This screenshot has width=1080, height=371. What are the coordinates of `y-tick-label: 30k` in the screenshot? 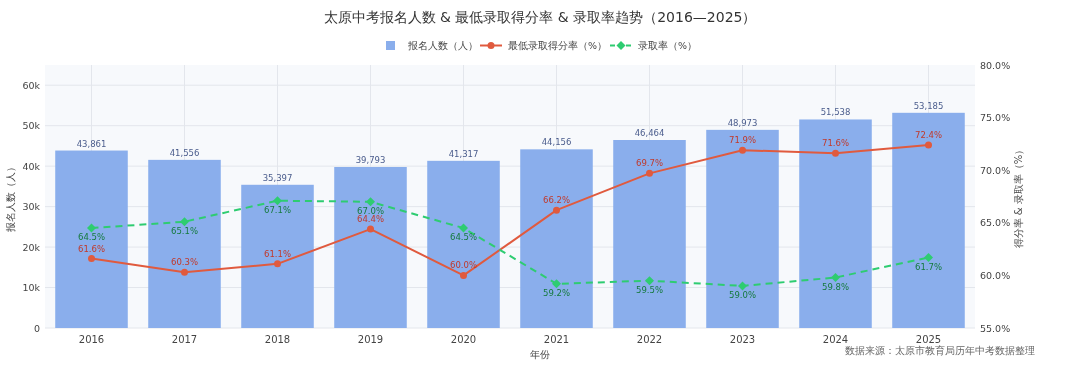 It's located at (31, 207).